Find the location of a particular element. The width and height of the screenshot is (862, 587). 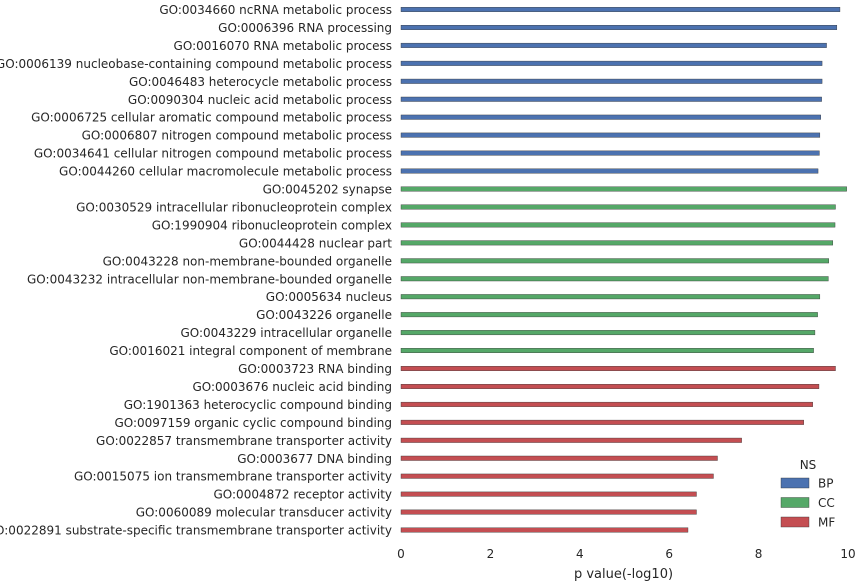

category-label-1: GO:0006396 RNA processing is located at coordinates (305, 28).